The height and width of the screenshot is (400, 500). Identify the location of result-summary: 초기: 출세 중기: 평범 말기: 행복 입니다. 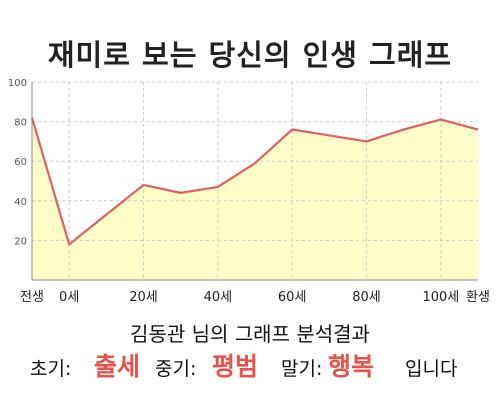
(250, 362).